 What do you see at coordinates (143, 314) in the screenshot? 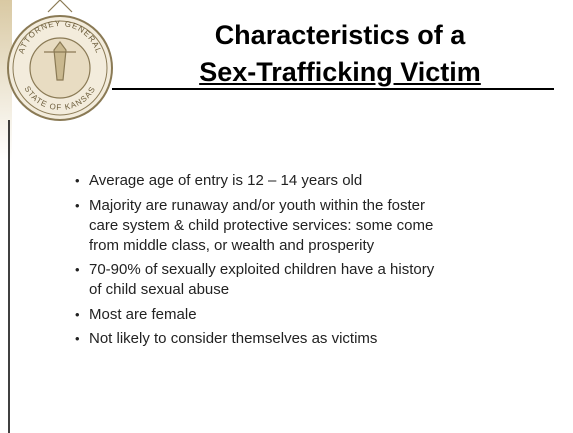
I see `bullet-text: Most are female` at bounding box center [143, 314].